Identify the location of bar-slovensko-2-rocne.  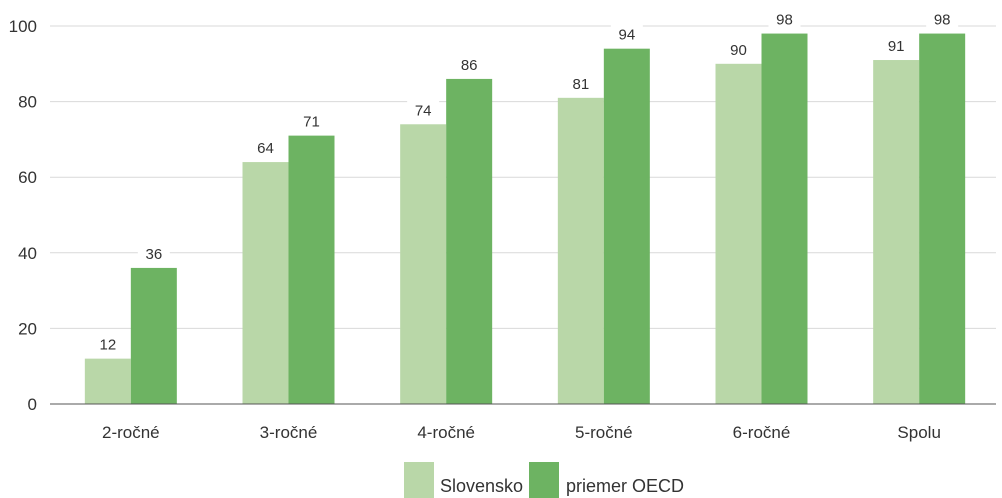
(107, 381).